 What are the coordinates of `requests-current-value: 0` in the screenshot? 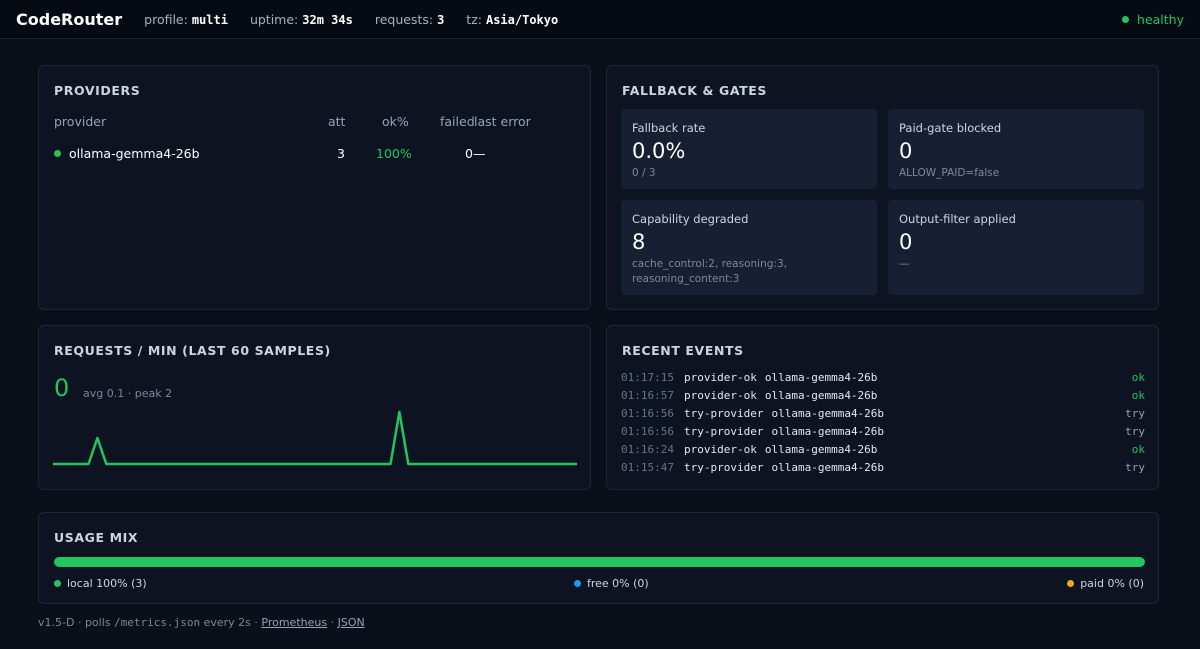 It's located at (62, 388).